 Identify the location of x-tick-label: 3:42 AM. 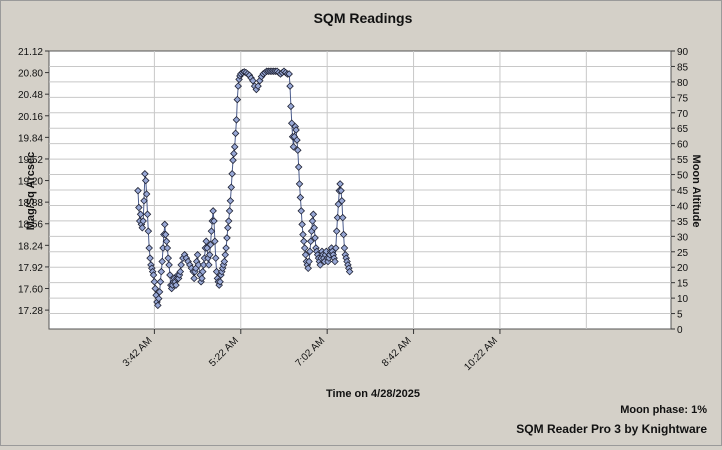
(138, 352).